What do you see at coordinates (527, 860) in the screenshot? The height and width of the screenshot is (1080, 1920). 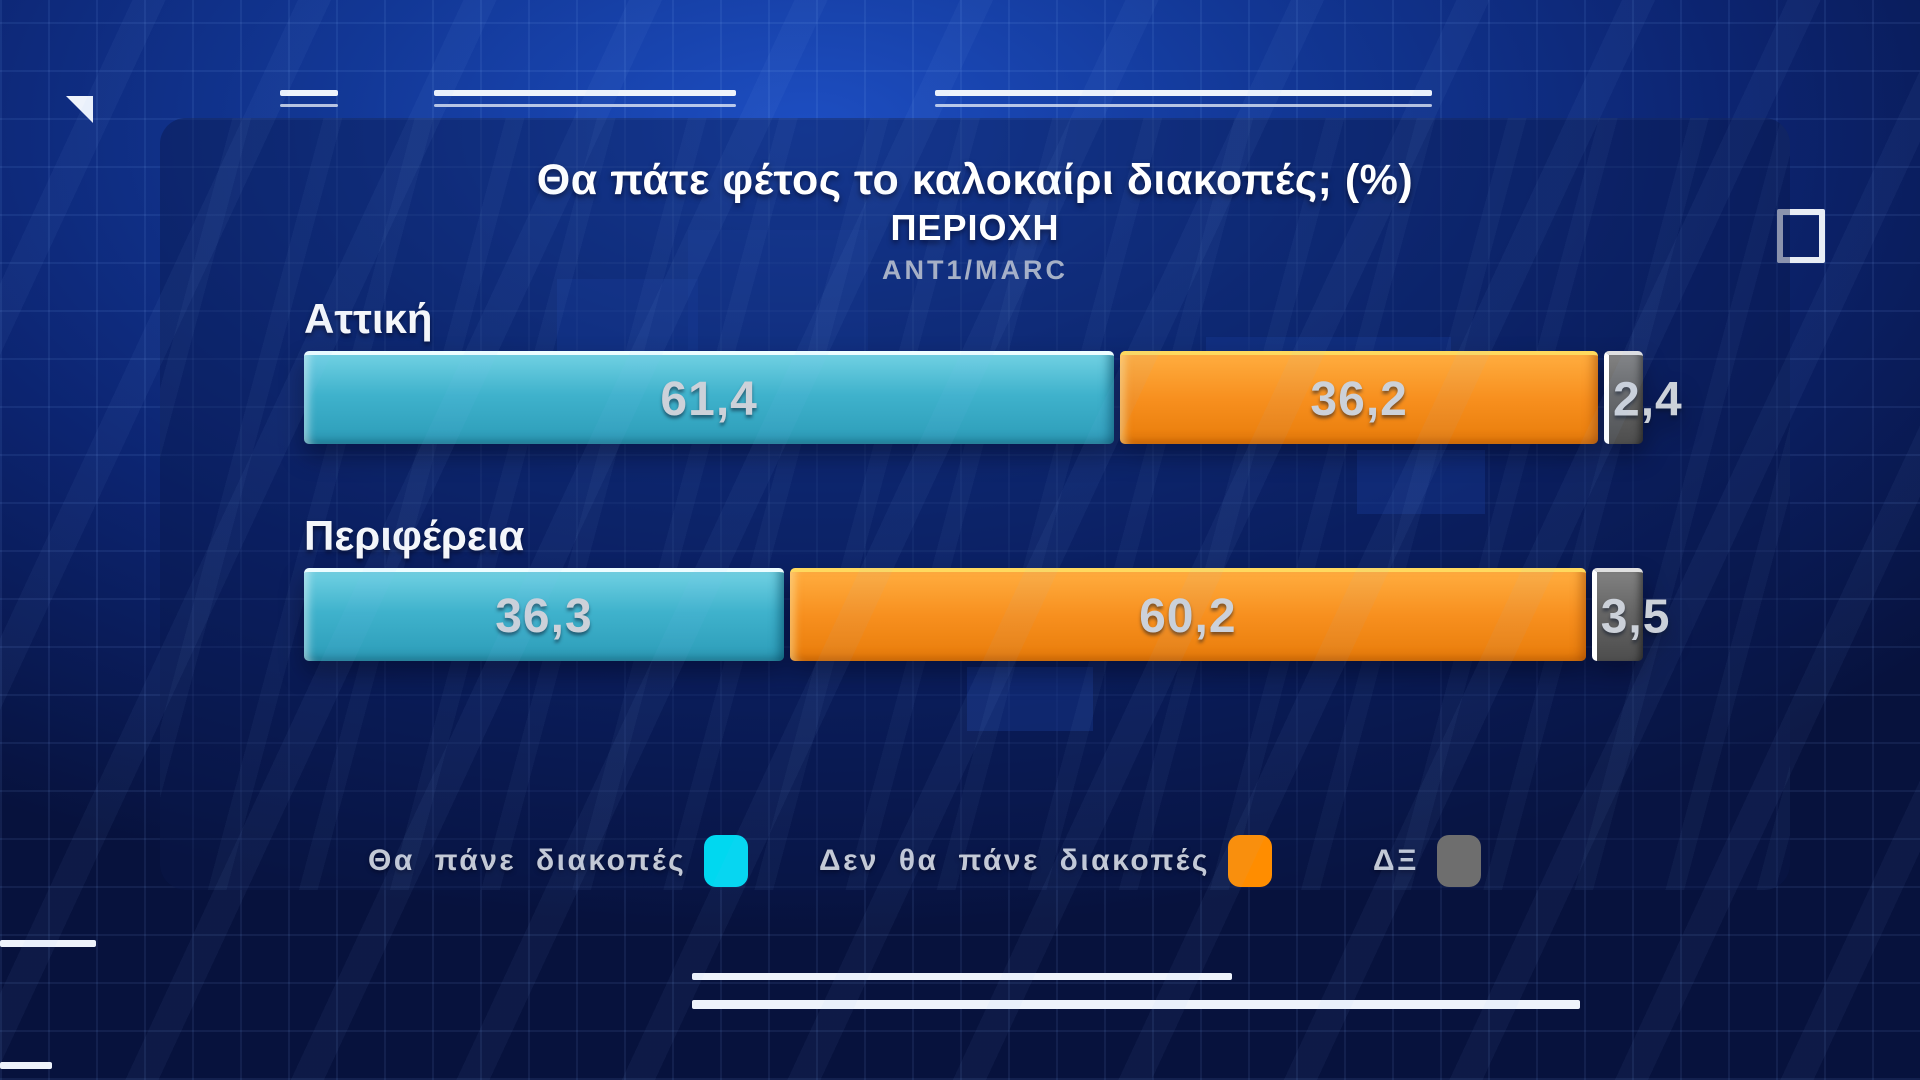 I see `legend-label: Θα πάνε διακοπές` at bounding box center [527, 860].